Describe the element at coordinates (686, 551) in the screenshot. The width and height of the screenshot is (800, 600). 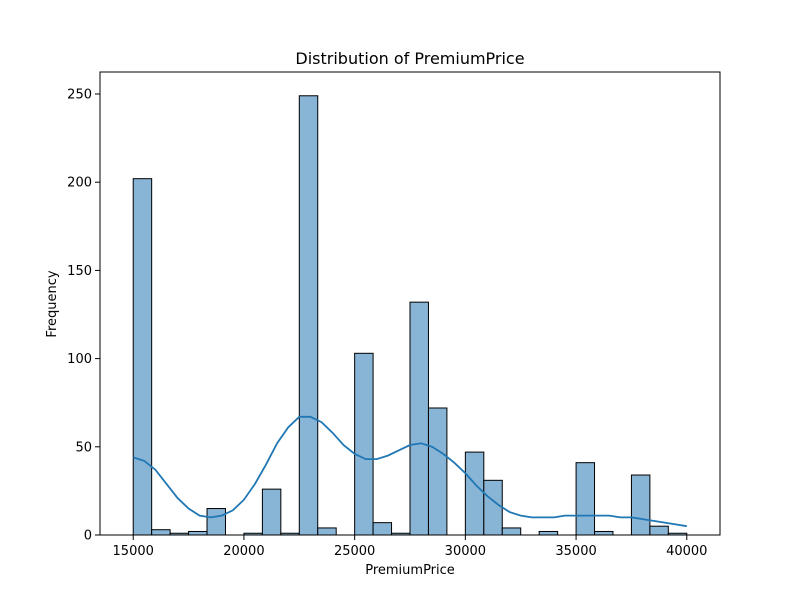
I see `x-tick-label: 40000` at that location.